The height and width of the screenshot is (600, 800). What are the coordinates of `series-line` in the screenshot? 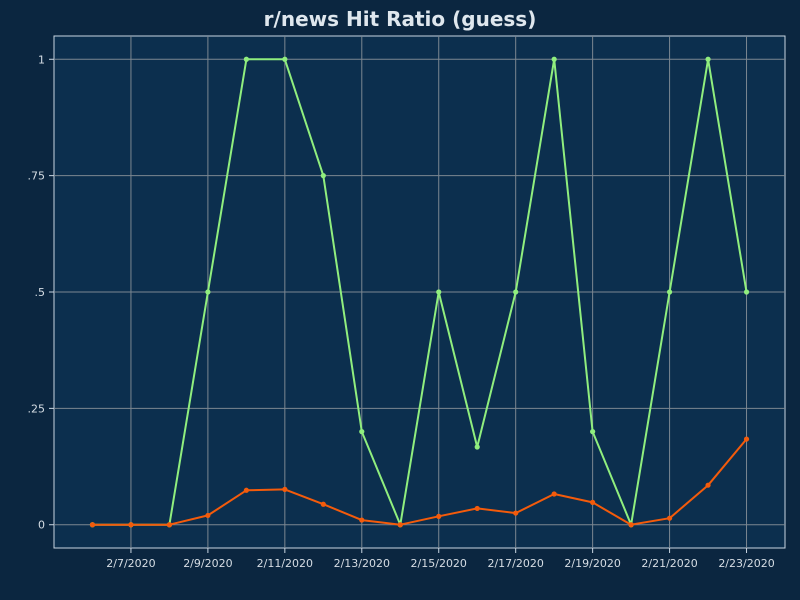 It's located at (420, 482).